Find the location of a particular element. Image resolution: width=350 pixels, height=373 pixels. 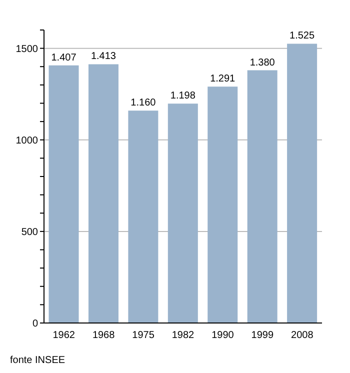

data-label: 1.291 is located at coordinates (223, 79).